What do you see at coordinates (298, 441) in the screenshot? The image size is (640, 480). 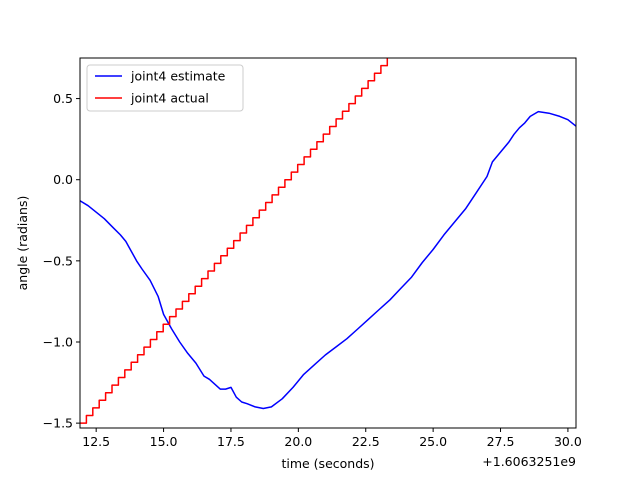 I see `x-tick-label: 20.0` at bounding box center [298, 441].